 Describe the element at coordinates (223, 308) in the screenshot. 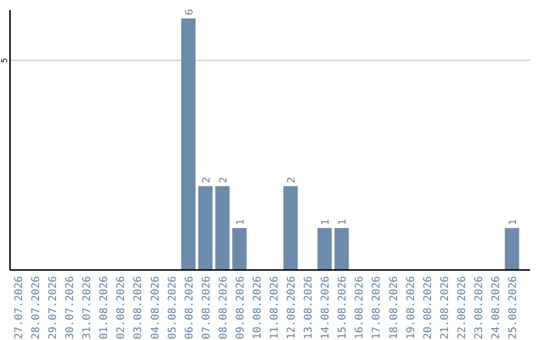

I see `x-tick-label: 08.08.2026` at that location.